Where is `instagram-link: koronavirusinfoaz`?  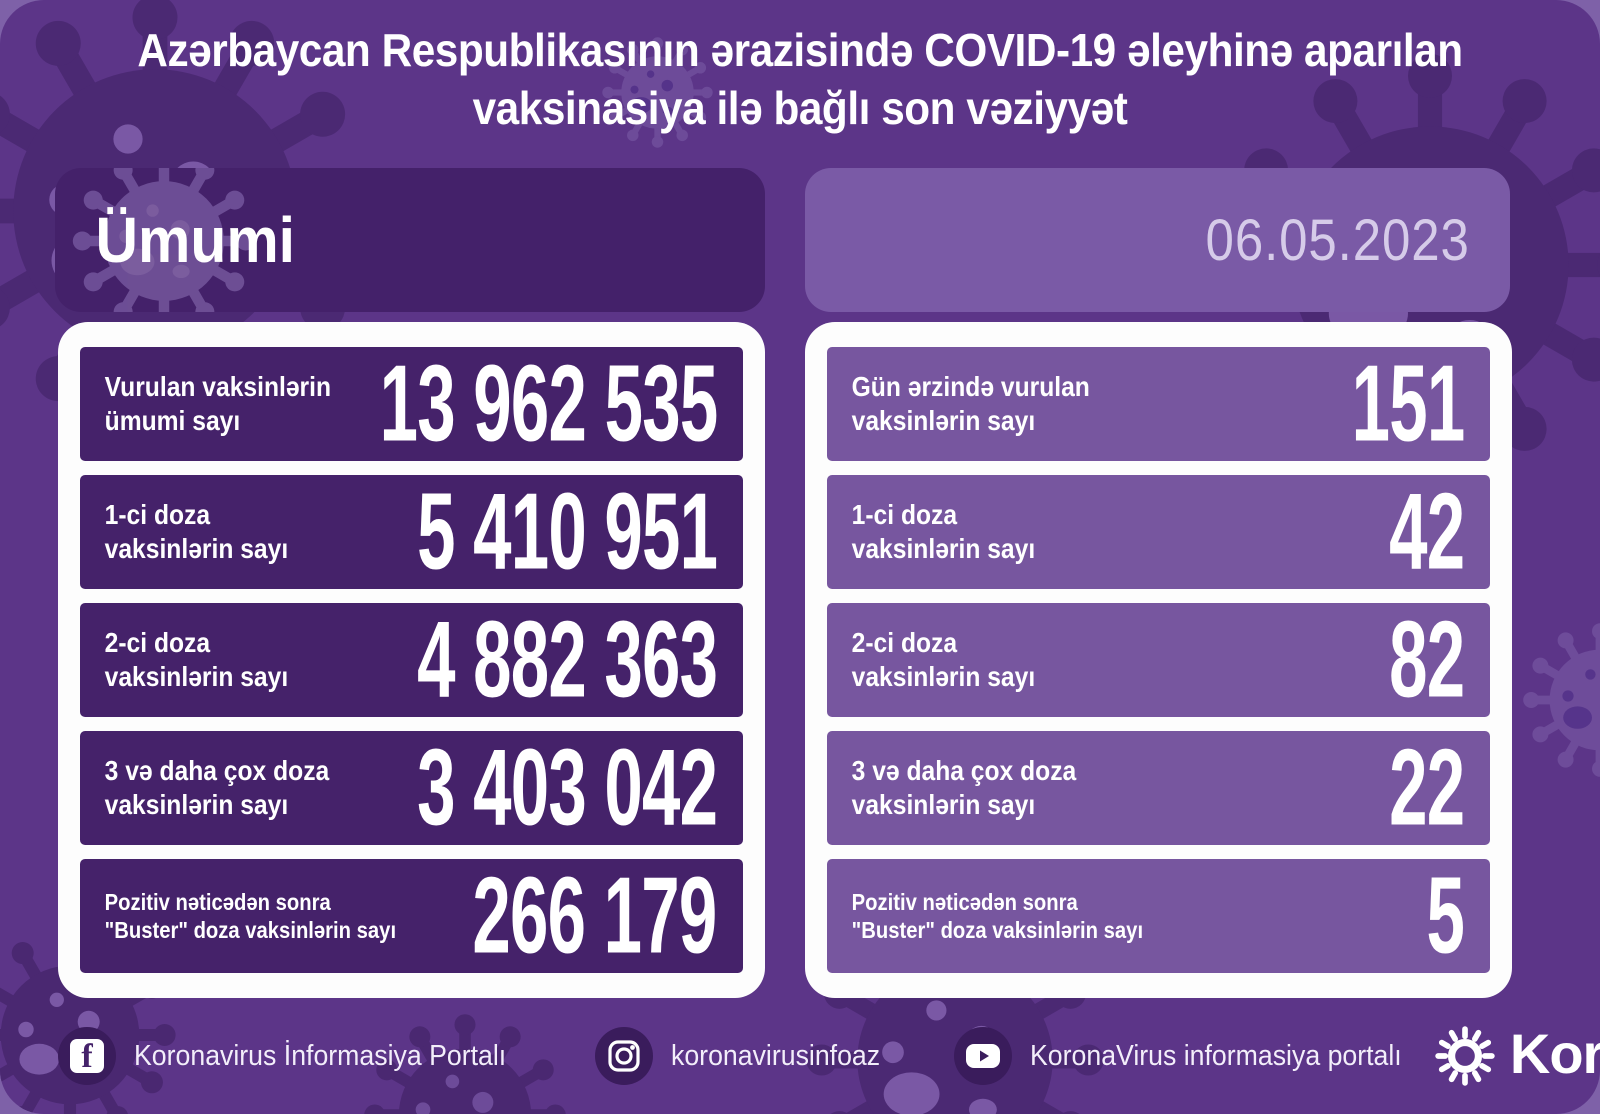
instagram-link: koronavirusinfoaz is located at coordinates (746, 1056).